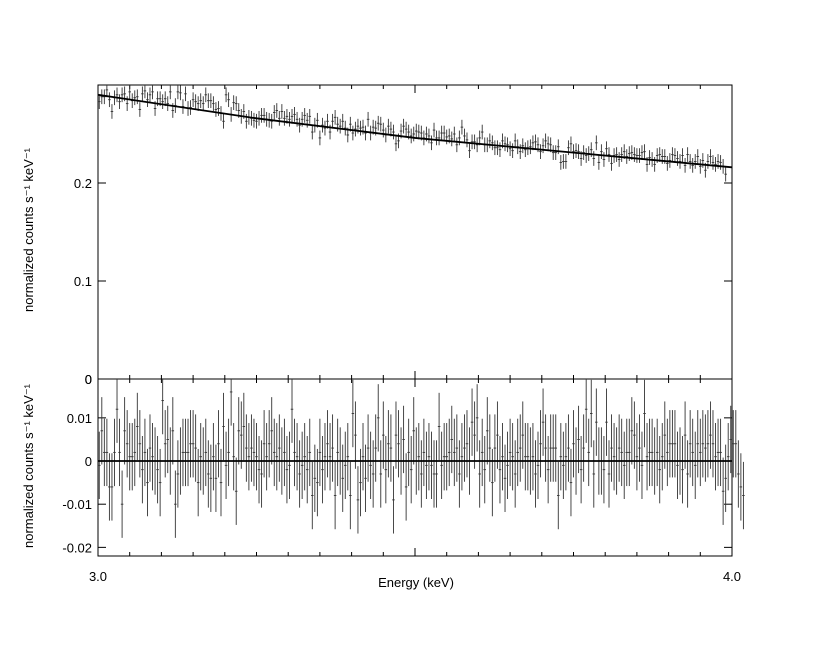  What do you see at coordinates (83, 183) in the screenshot?
I see `spectrum-y-tick-label: 0.2` at bounding box center [83, 183].